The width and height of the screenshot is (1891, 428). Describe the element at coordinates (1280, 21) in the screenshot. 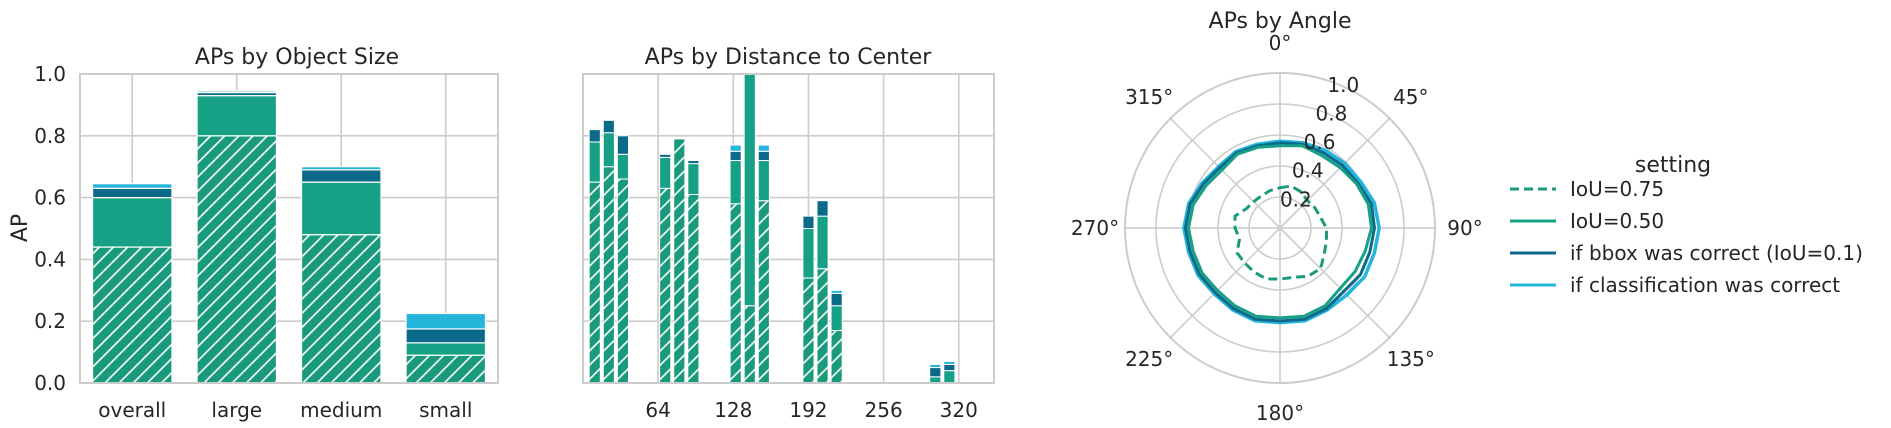

I see `chart-angle-title: APs by Angle` at that location.